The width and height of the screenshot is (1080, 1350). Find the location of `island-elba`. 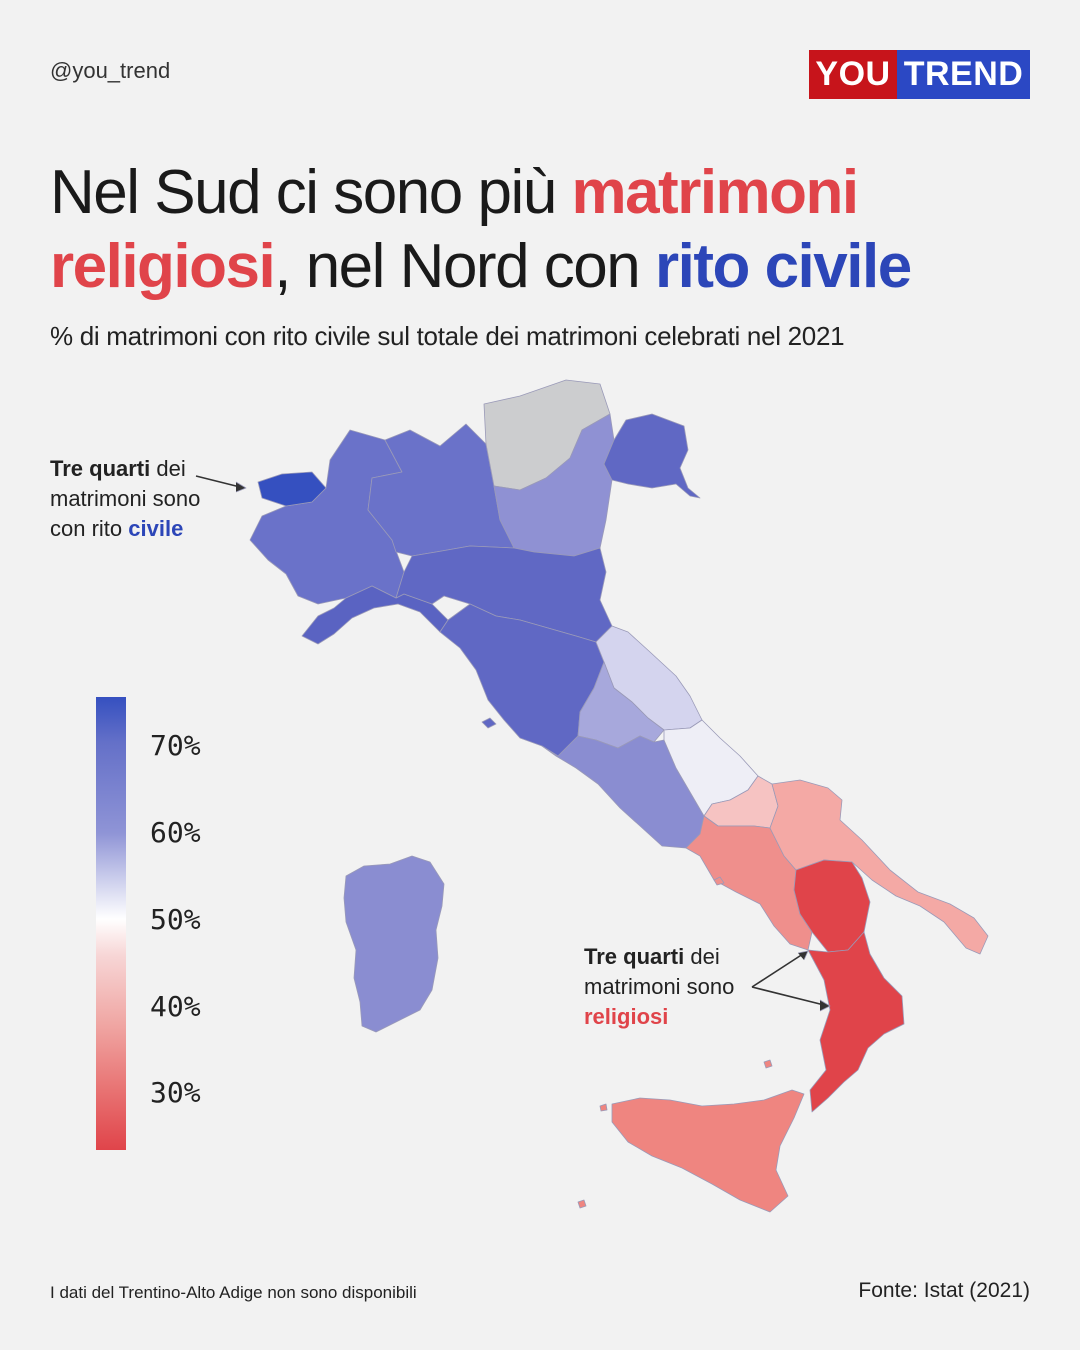

island-elba is located at coordinates (489, 723).